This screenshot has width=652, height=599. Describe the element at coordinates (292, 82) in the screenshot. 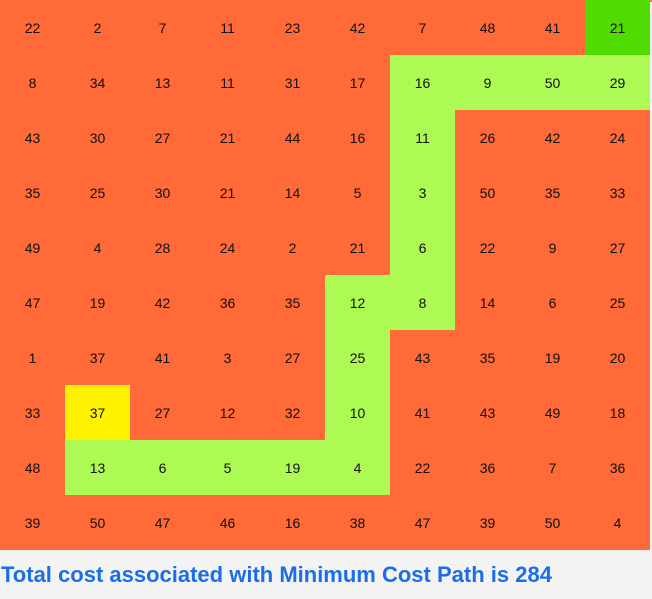

I see `grid-cell: 31` at that location.